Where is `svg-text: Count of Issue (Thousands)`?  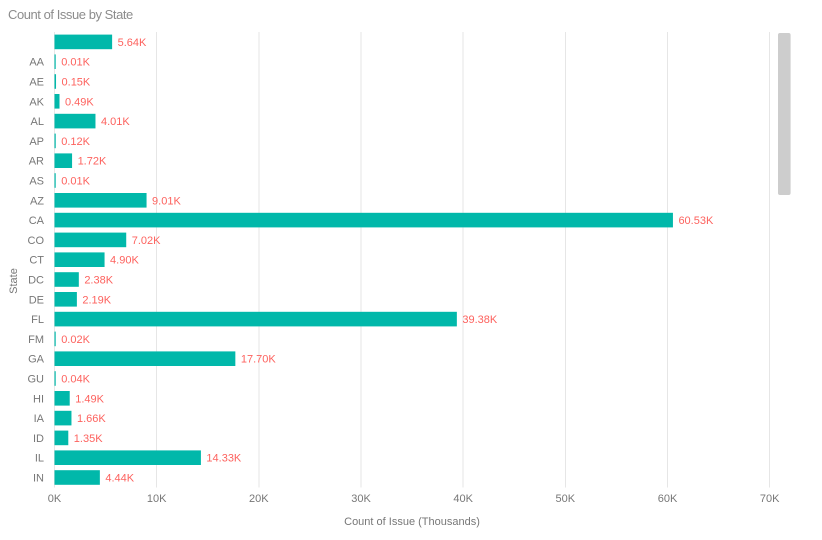 svg-text: Count of Issue (Thousands) is located at coordinates (412, 522).